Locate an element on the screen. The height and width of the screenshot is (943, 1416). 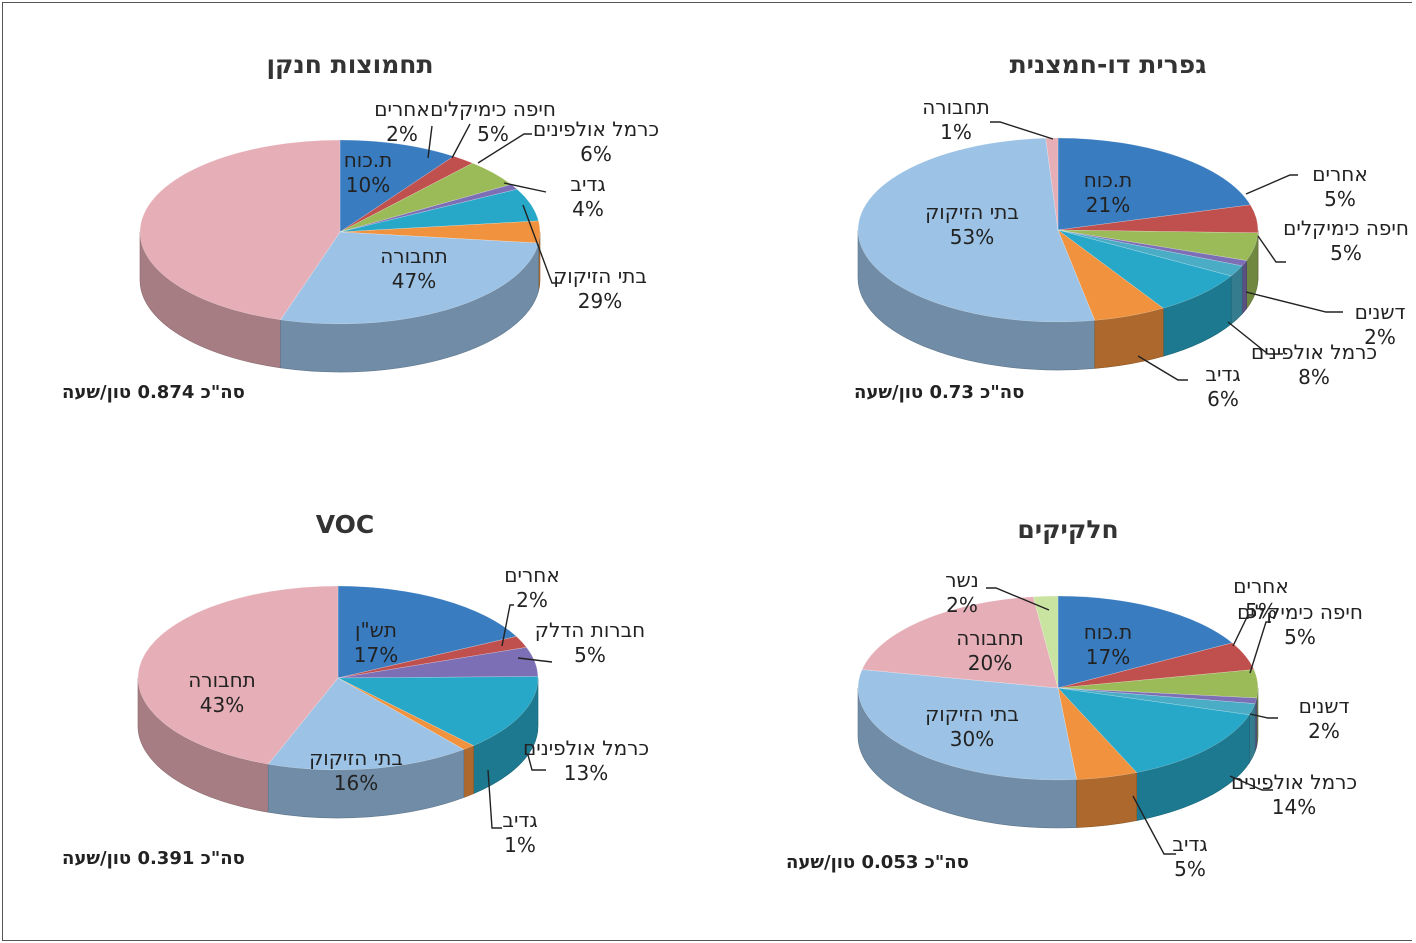
chart-total: סה"כ 0.73 טון/שעה is located at coordinates (939, 392).